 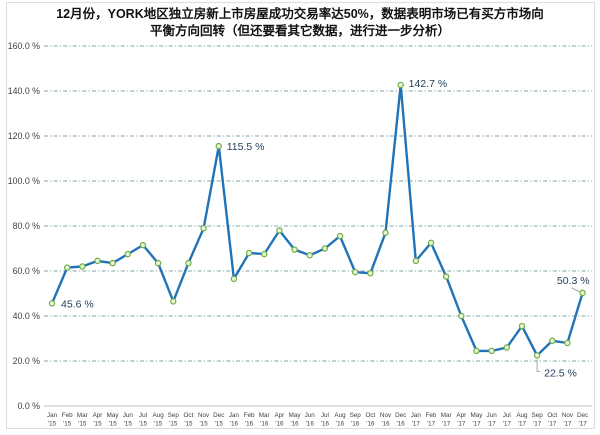 What do you see at coordinates (27, 316) in the screenshot?
I see `y-axis-tick-label: 40.0 %` at bounding box center [27, 316].